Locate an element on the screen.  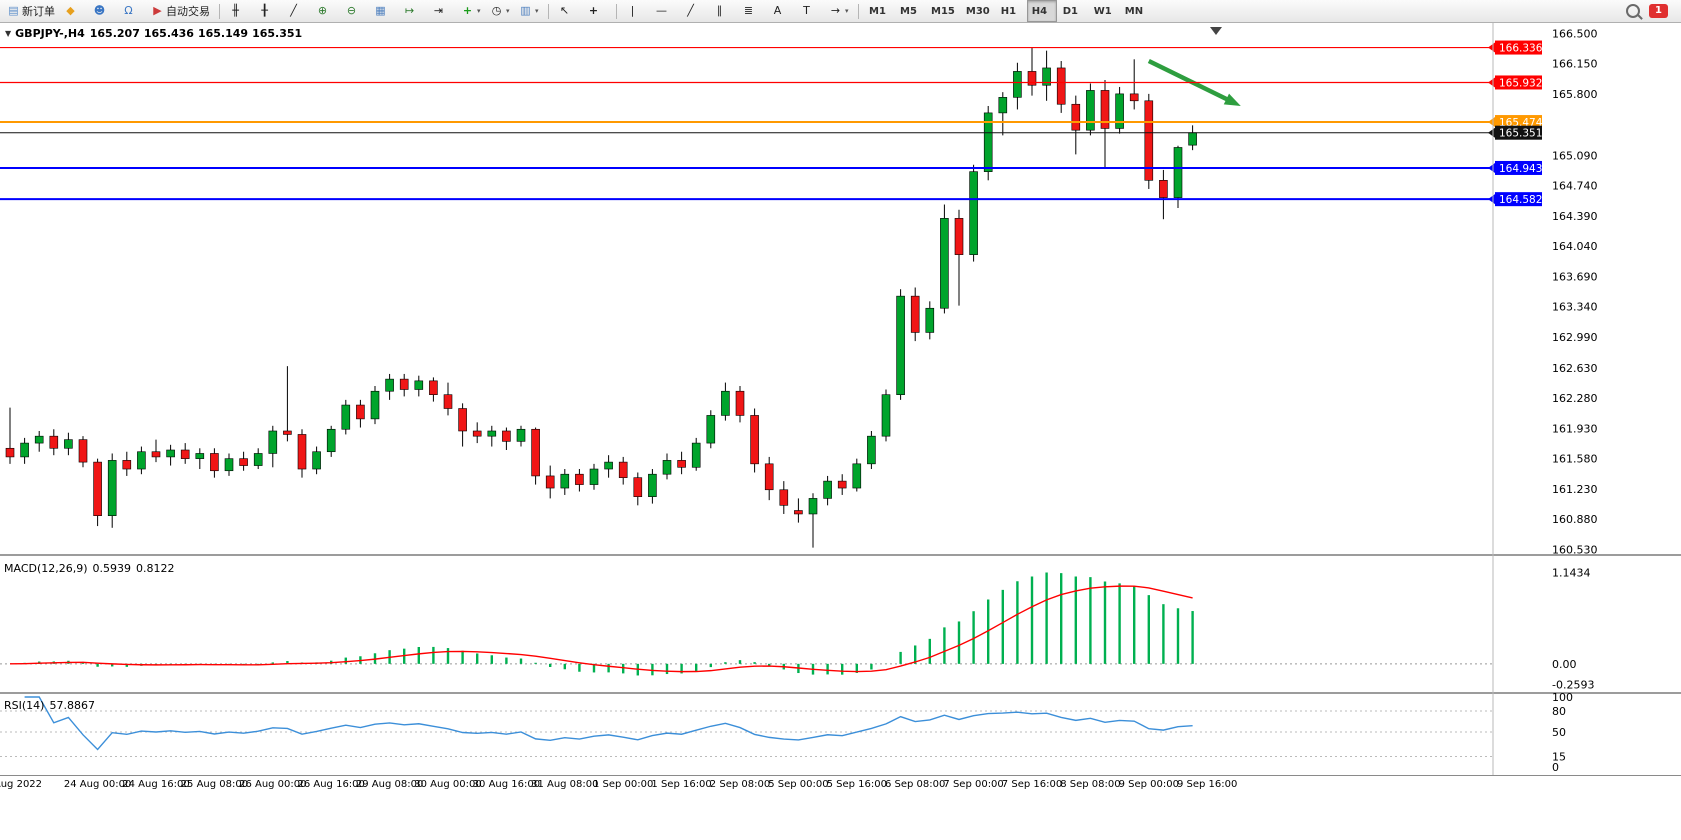
rsi-line is located at coordinates (608, 723).